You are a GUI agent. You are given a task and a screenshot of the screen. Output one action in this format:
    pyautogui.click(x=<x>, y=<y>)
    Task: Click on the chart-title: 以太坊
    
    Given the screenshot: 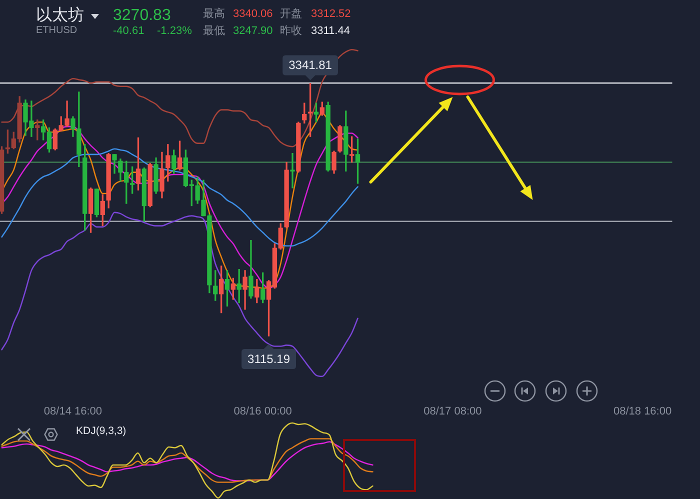 What is the action you would take?
    pyautogui.click(x=60, y=15)
    